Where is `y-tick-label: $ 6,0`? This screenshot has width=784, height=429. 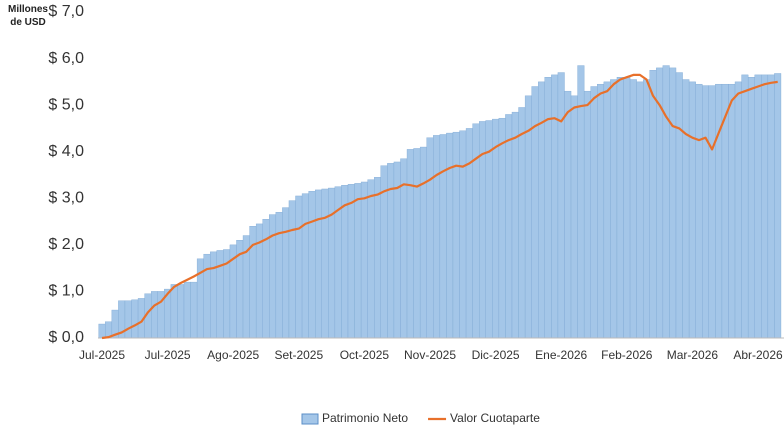
y-tick-label: $ 6,0 is located at coordinates (66, 58).